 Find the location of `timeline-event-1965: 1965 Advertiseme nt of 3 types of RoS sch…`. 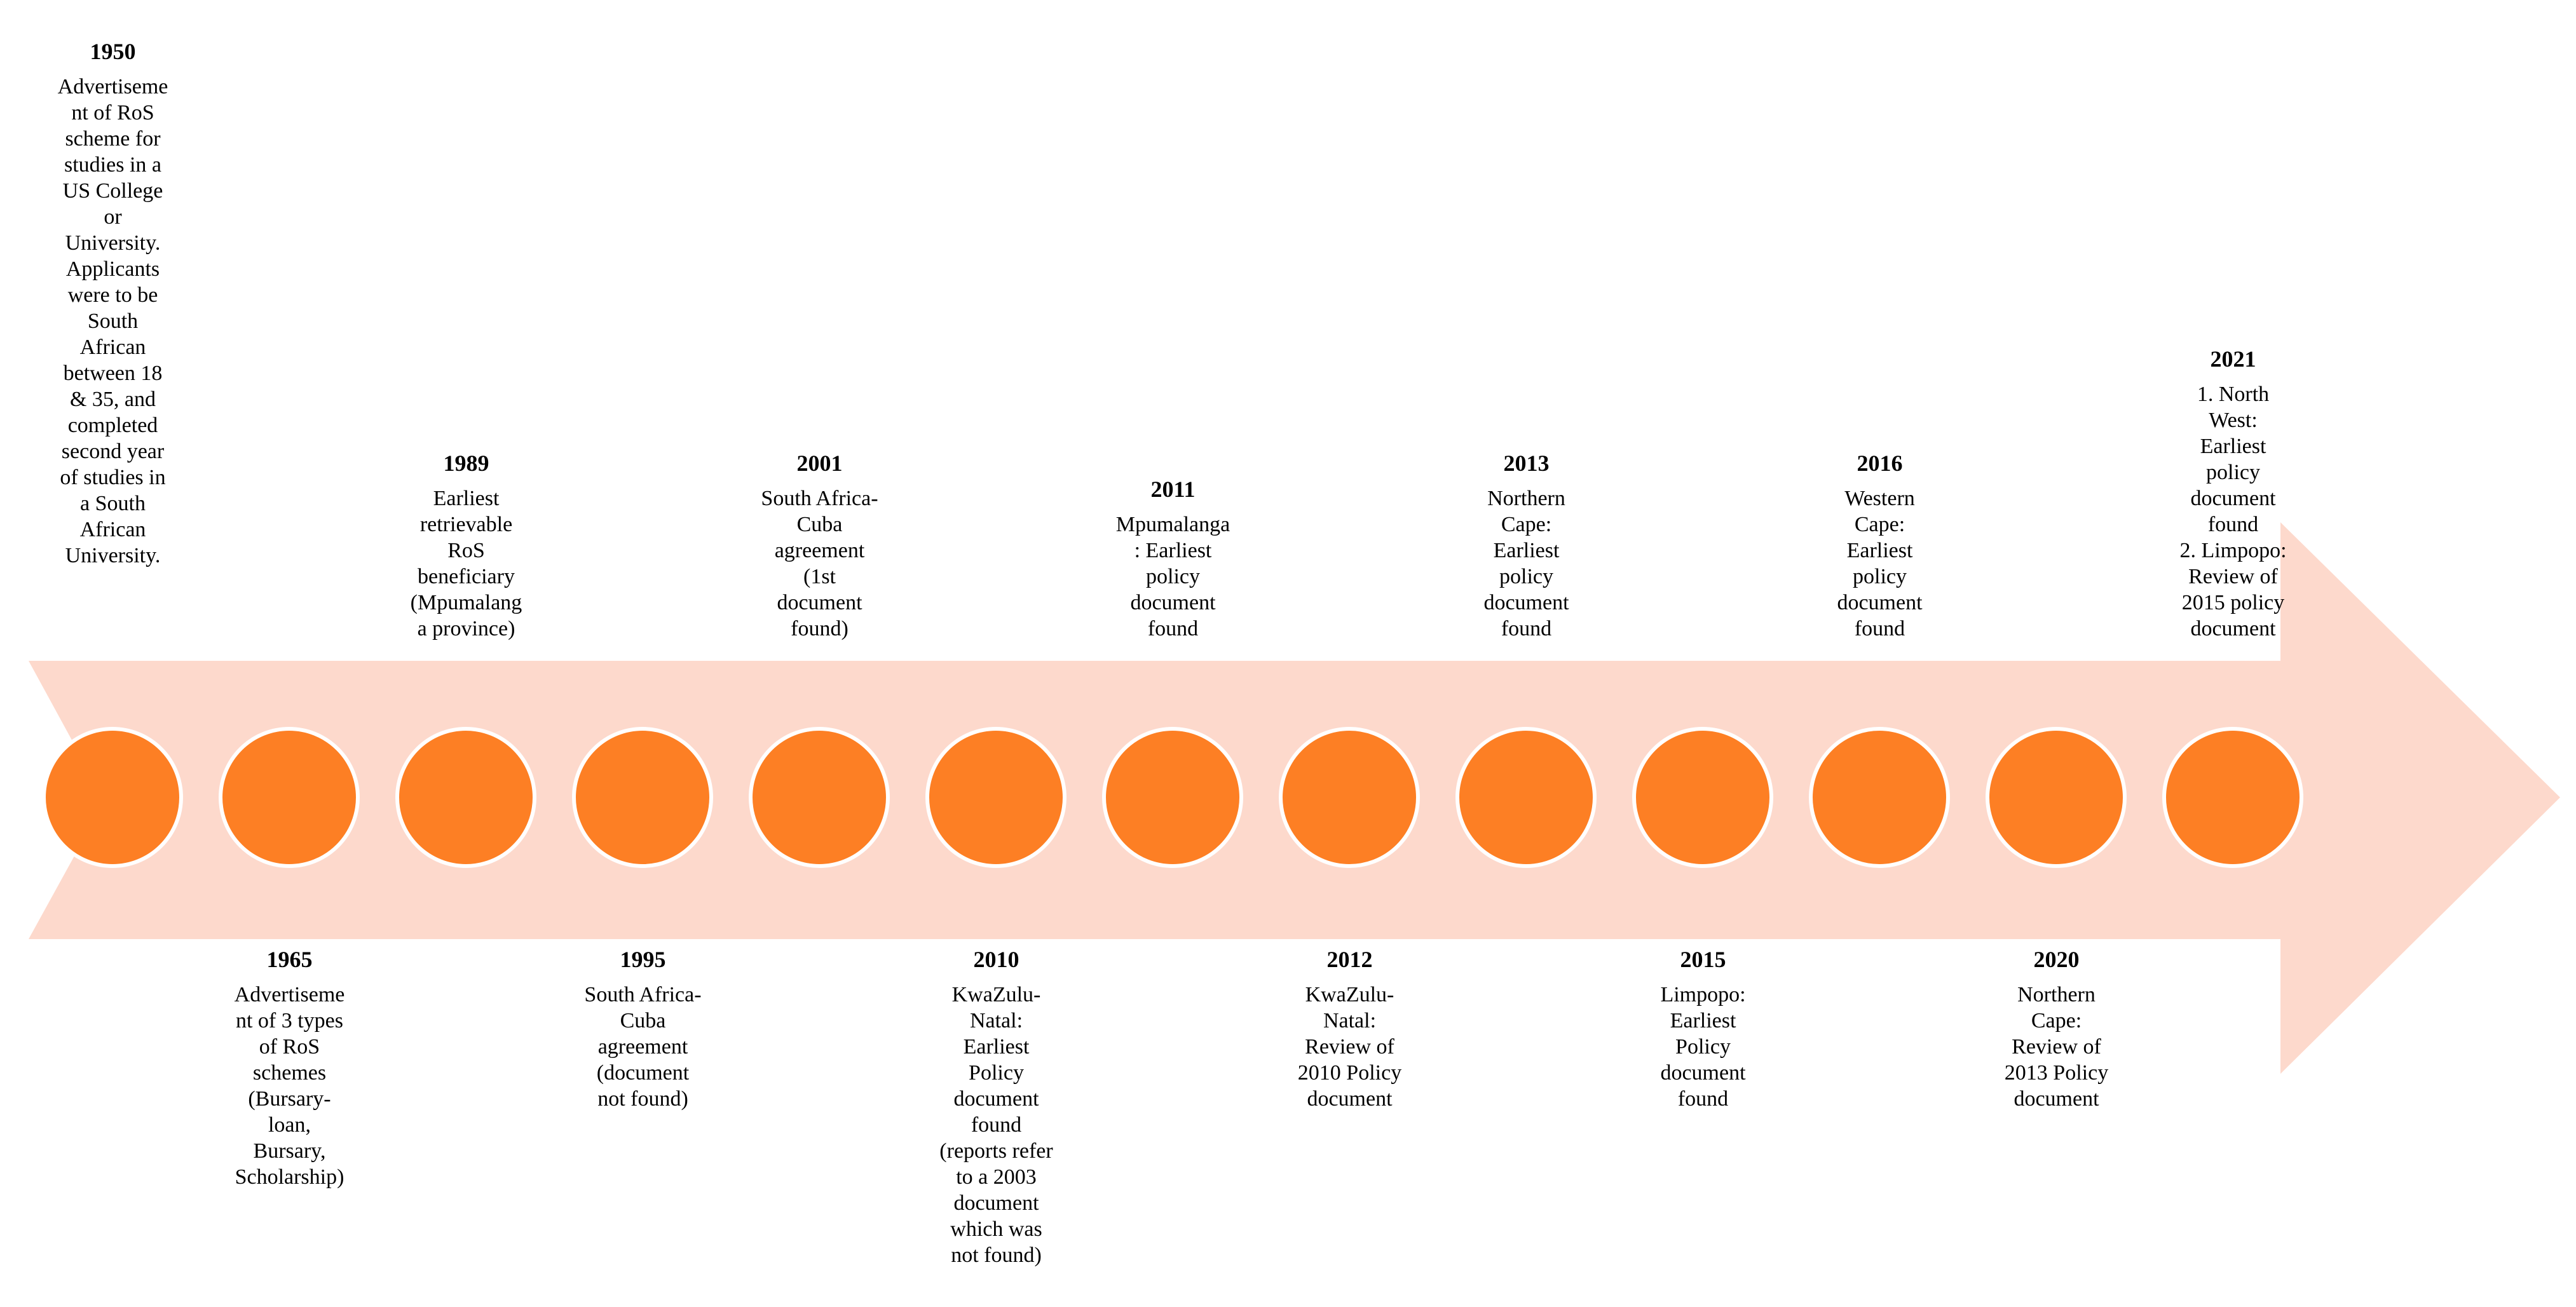

timeline-event-1965: 1965 Advertiseme nt of 3 types of RoS sch… is located at coordinates (289, 1068).